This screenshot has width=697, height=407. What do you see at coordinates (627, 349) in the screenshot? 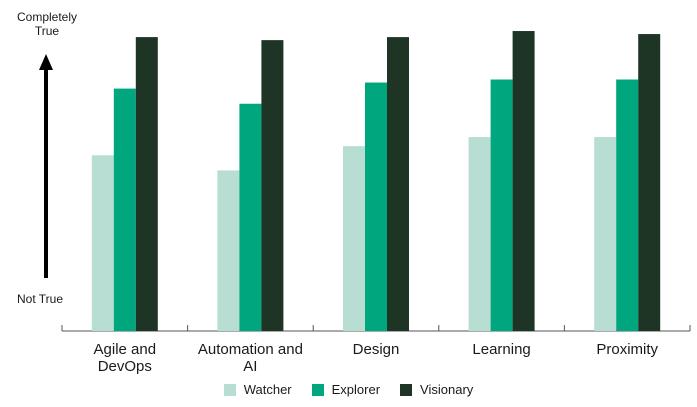
I see `x-tick-label: Proximity` at bounding box center [627, 349].